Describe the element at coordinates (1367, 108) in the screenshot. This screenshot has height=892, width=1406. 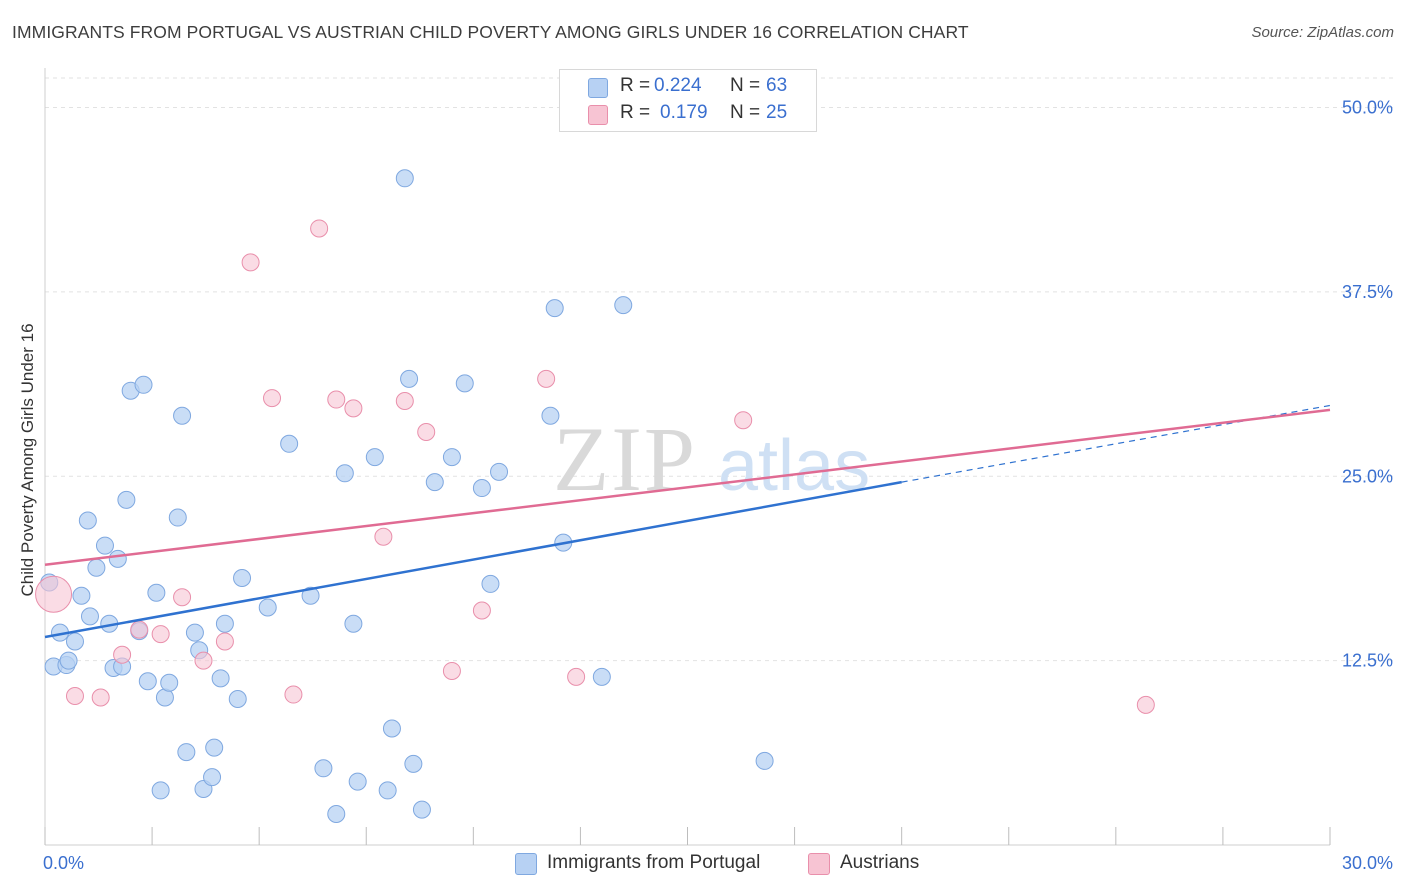
I see `y-tick-label: 50.0%` at that location.